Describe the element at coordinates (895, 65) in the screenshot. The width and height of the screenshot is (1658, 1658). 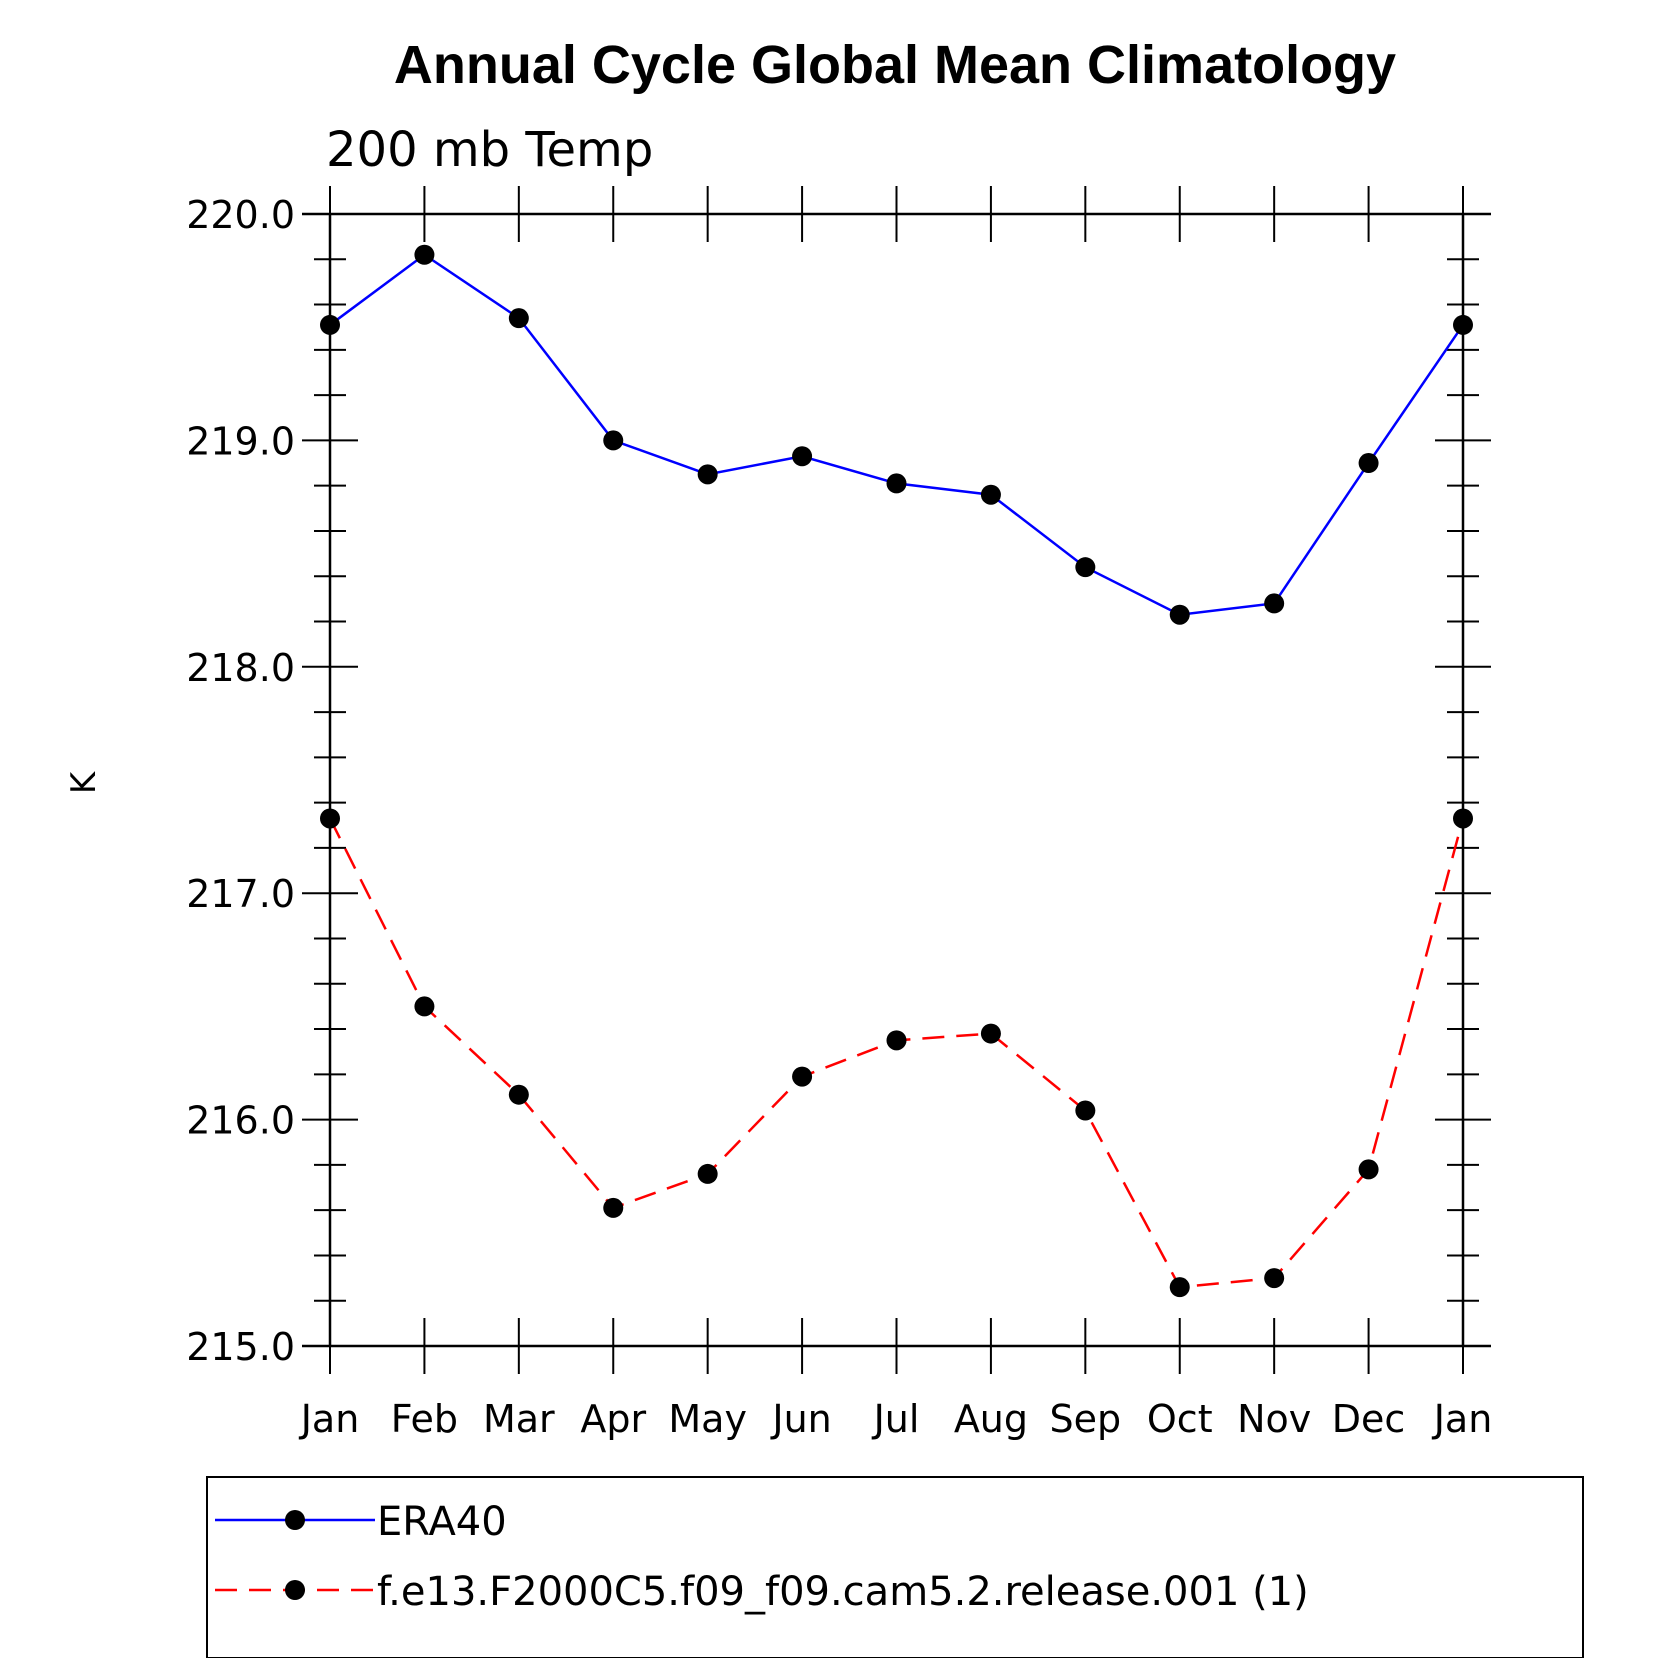
I see `chart-title: Annual Cycle Global Mean Climatology` at that location.